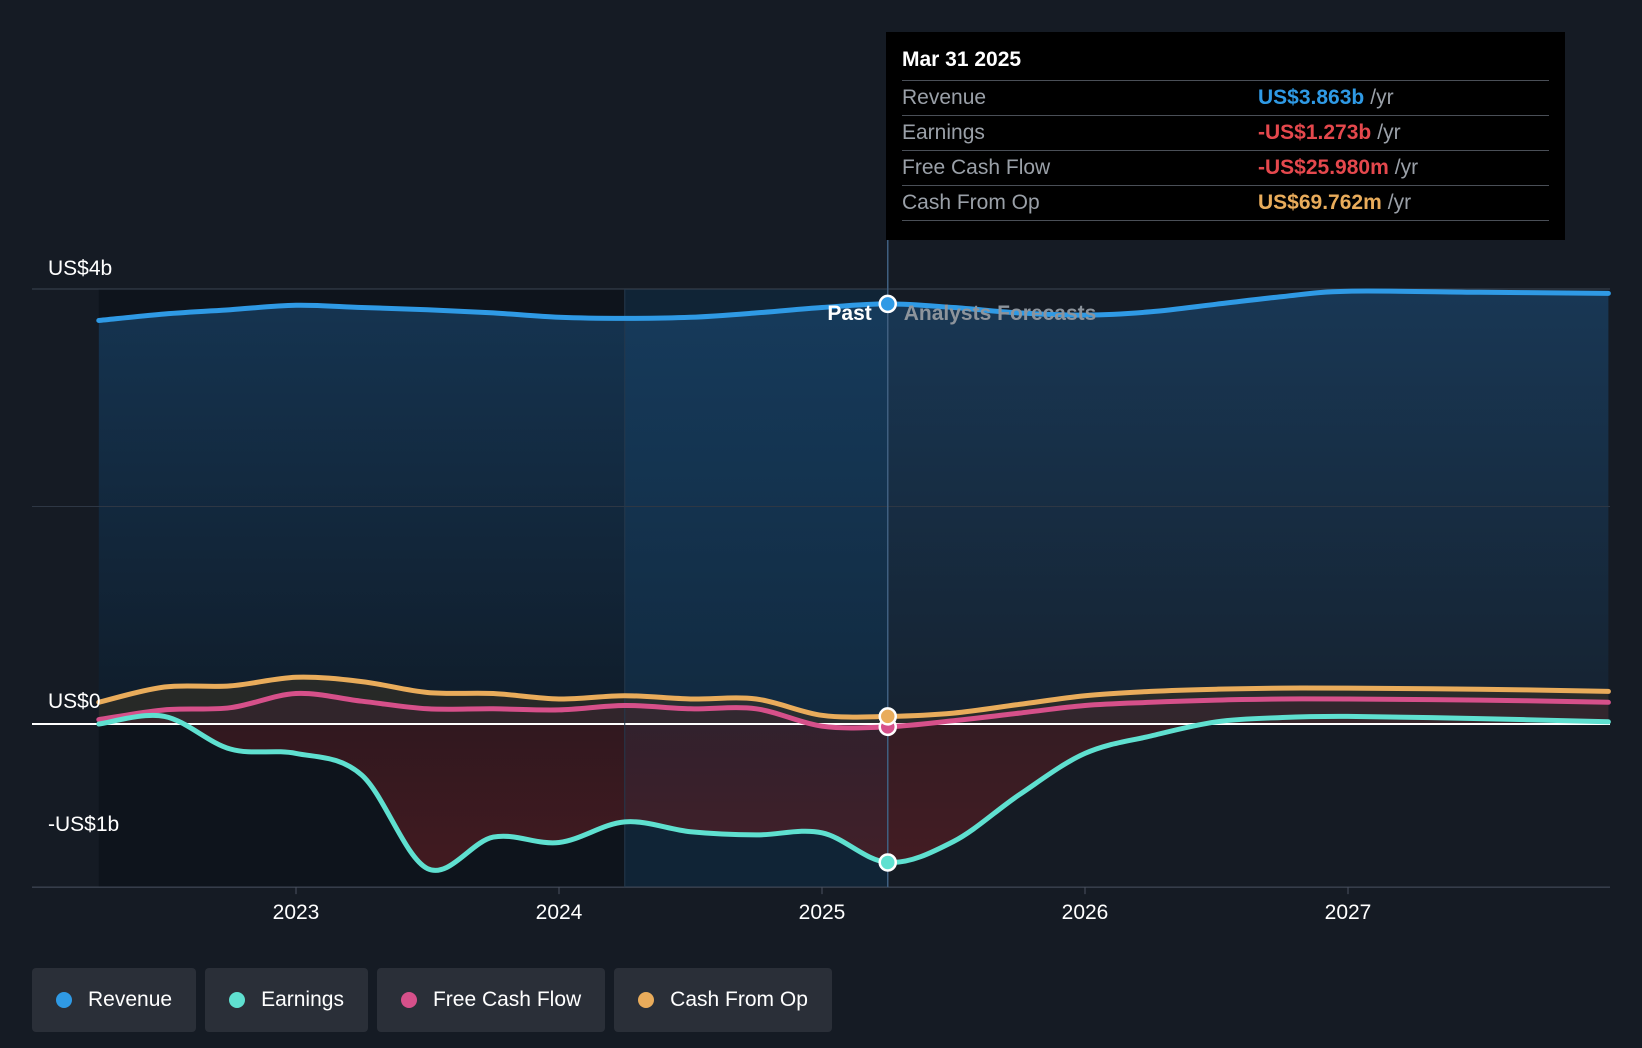 This screenshot has height=1048, width=1642. I want to click on legend-item-cash-from-op: Cash From Op, so click(723, 1000).